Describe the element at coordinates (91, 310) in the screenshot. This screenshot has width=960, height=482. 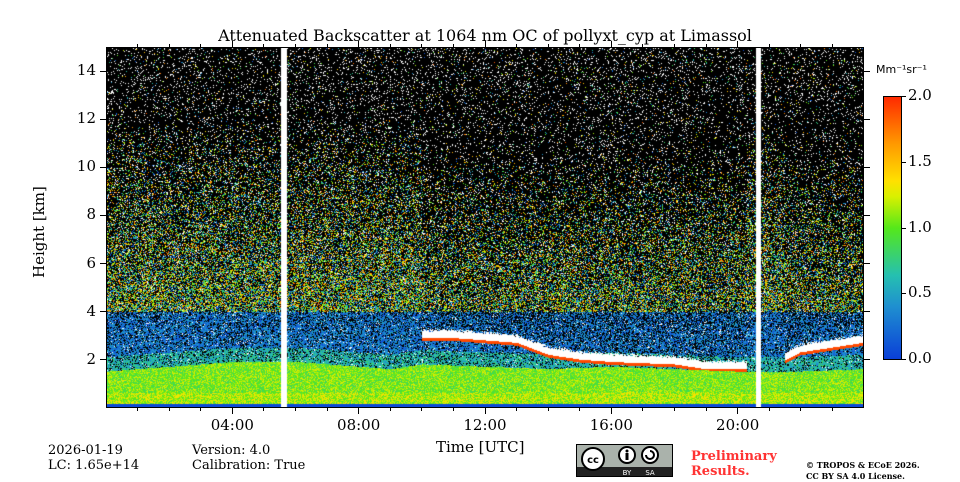
I see `y-tick-label: 4` at that location.